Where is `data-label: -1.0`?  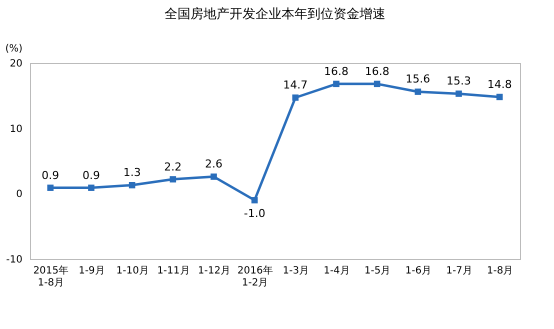 data-label: -1.0 is located at coordinates (255, 213).